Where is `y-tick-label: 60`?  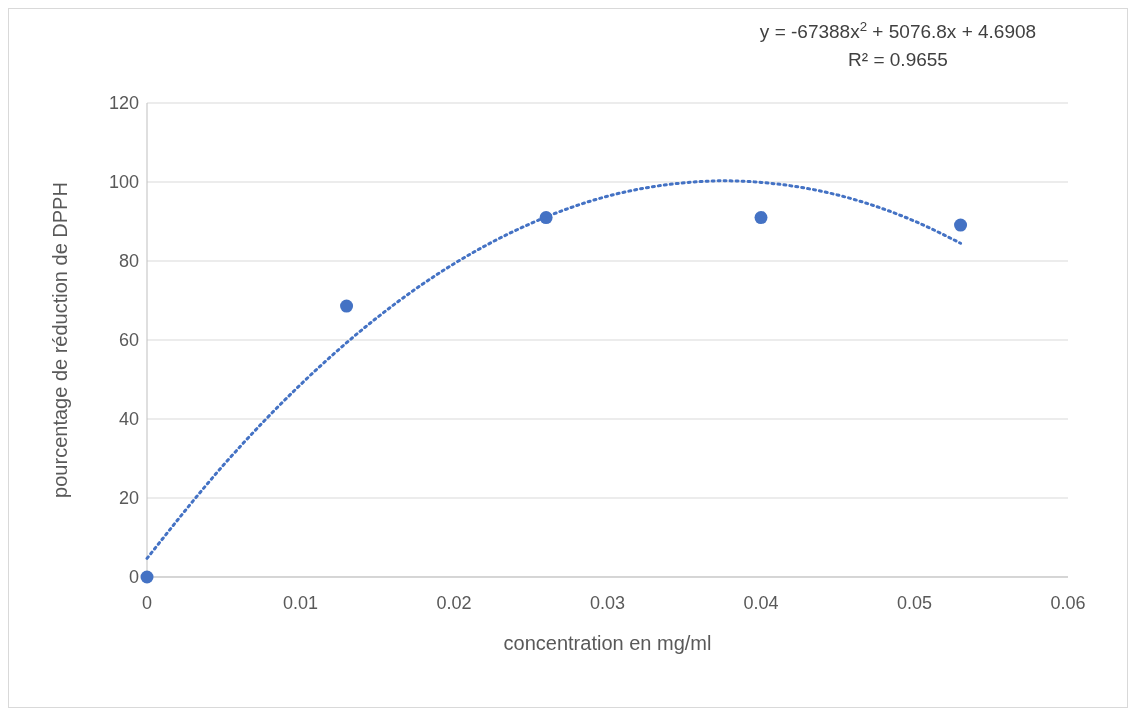
y-tick-label: 60 is located at coordinates (128, 340).